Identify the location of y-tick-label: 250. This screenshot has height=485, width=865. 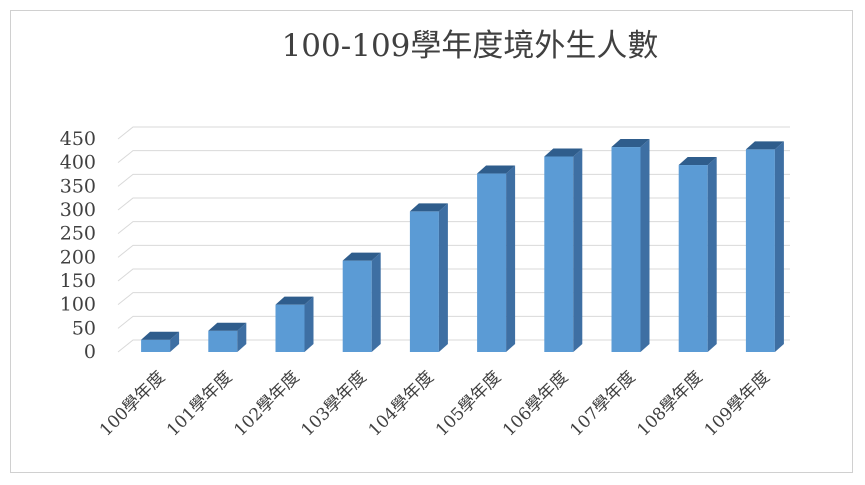
(78, 234).